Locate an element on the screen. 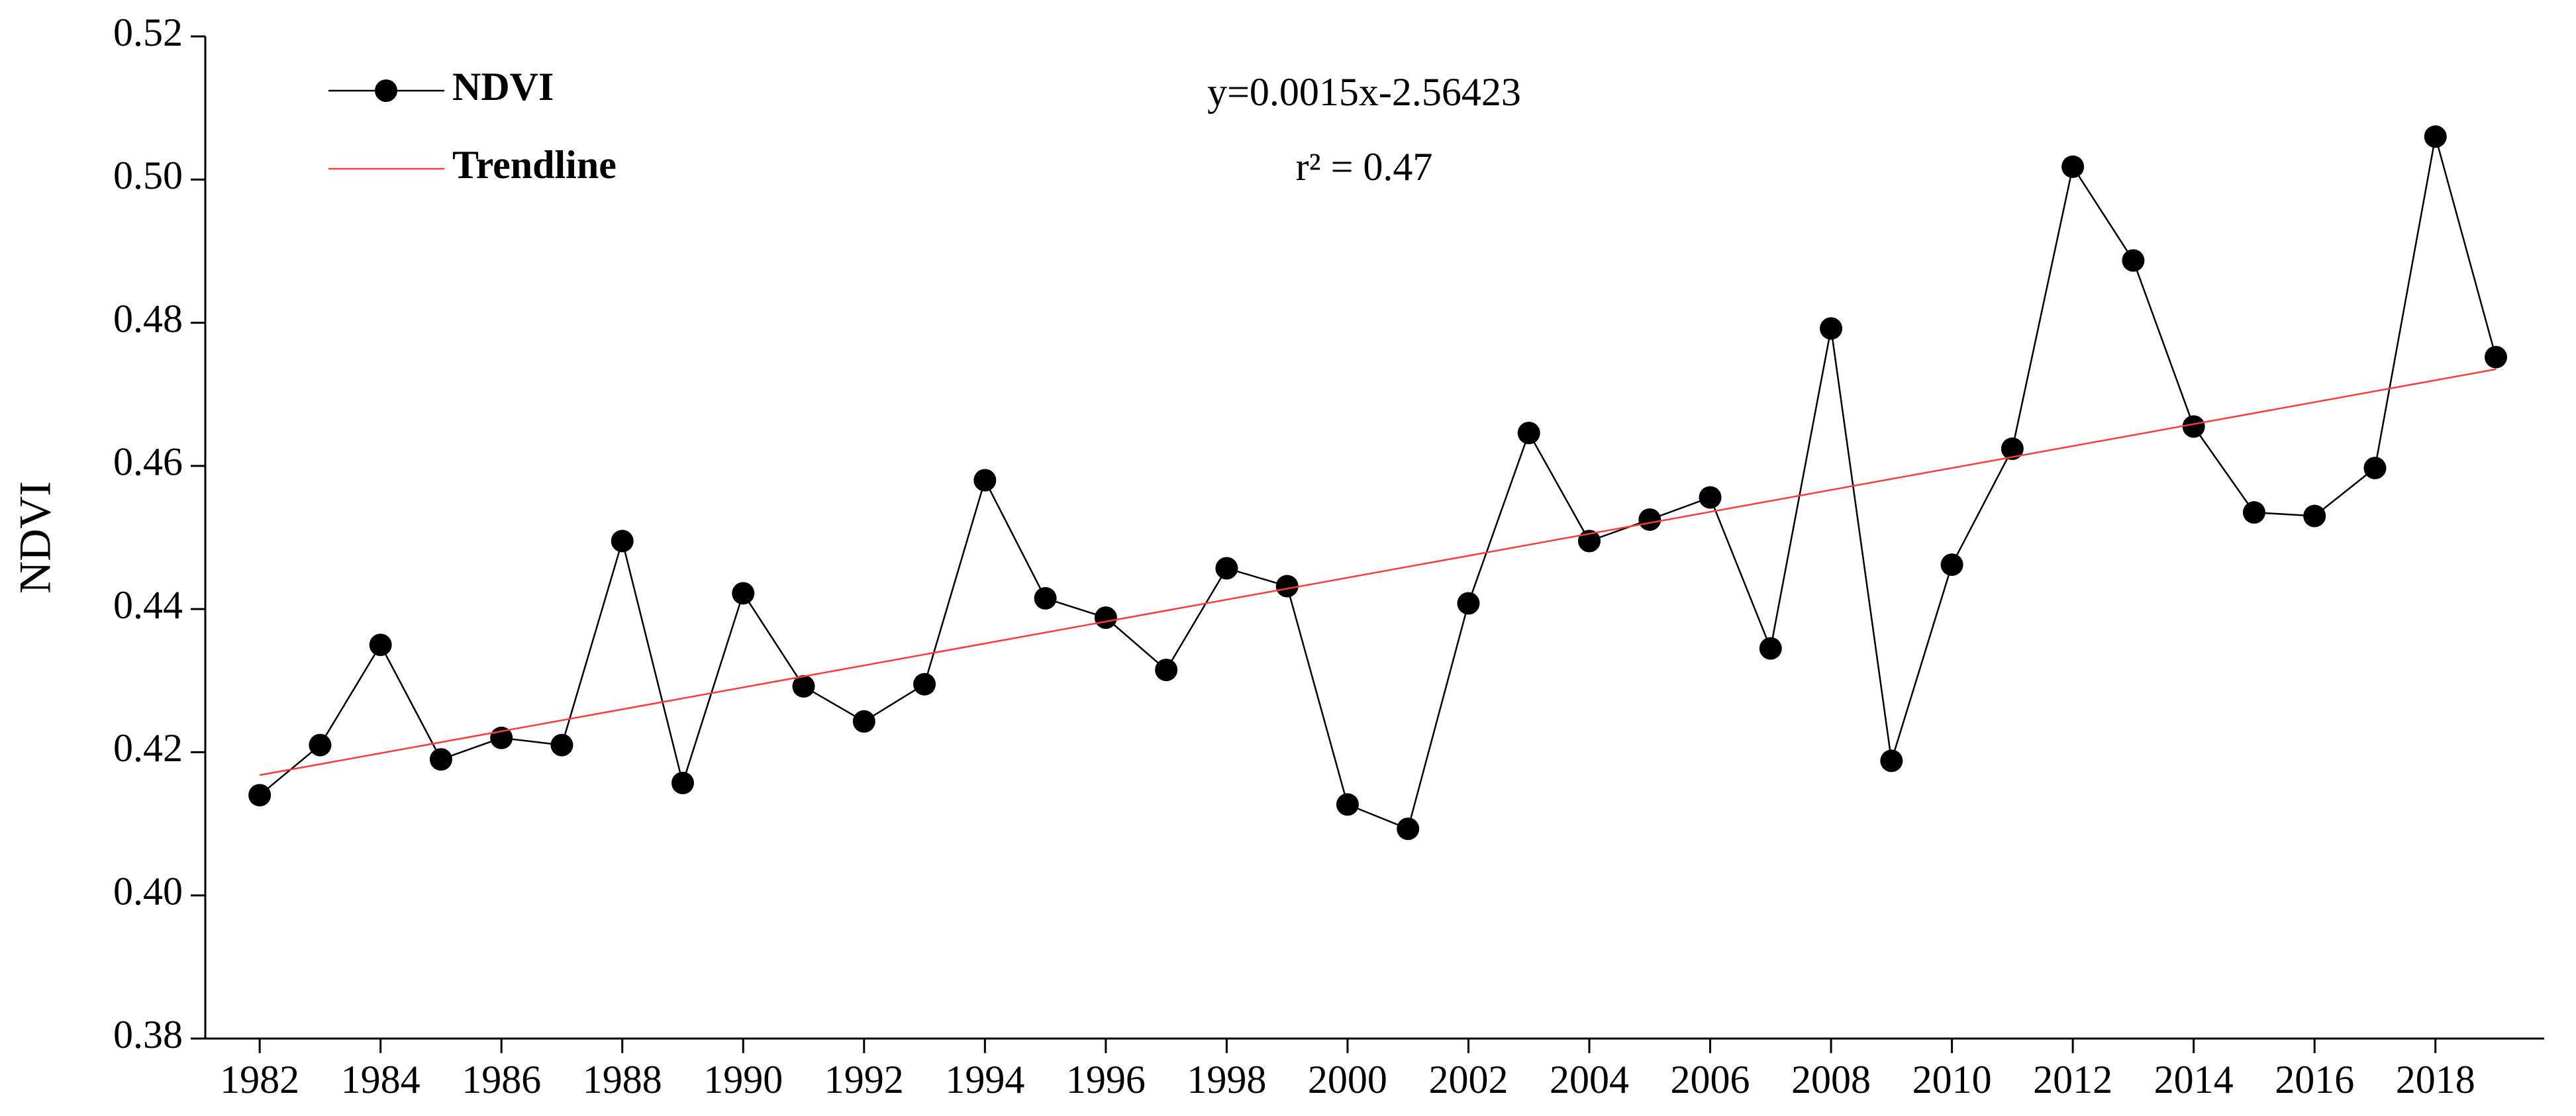 The height and width of the screenshot is (1116, 2576). x-tick-label: 2006 is located at coordinates (1710, 1079).